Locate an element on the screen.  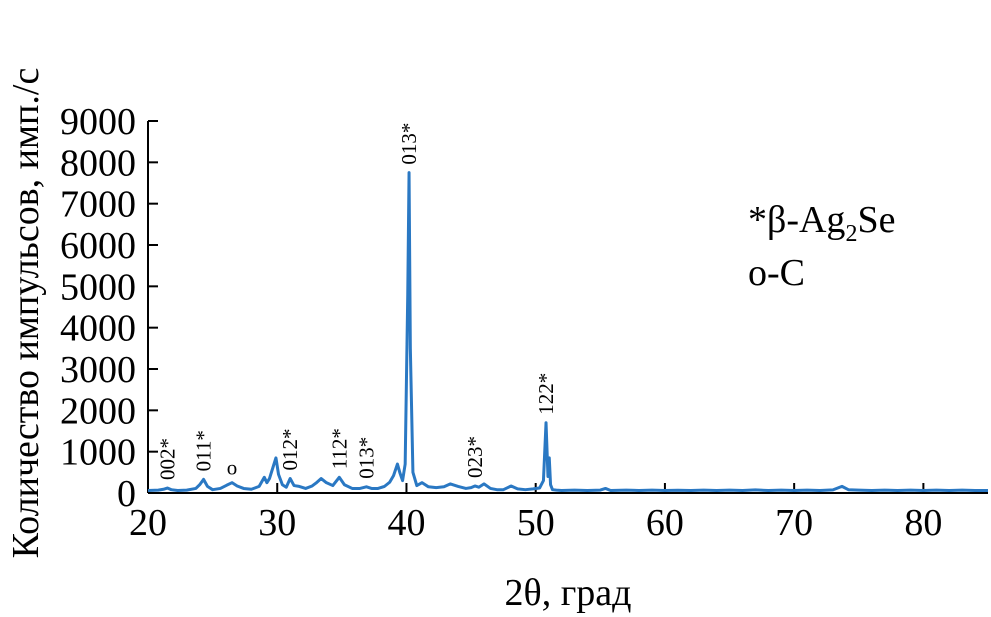
x-tick-label: 30 is located at coordinates (277, 523).